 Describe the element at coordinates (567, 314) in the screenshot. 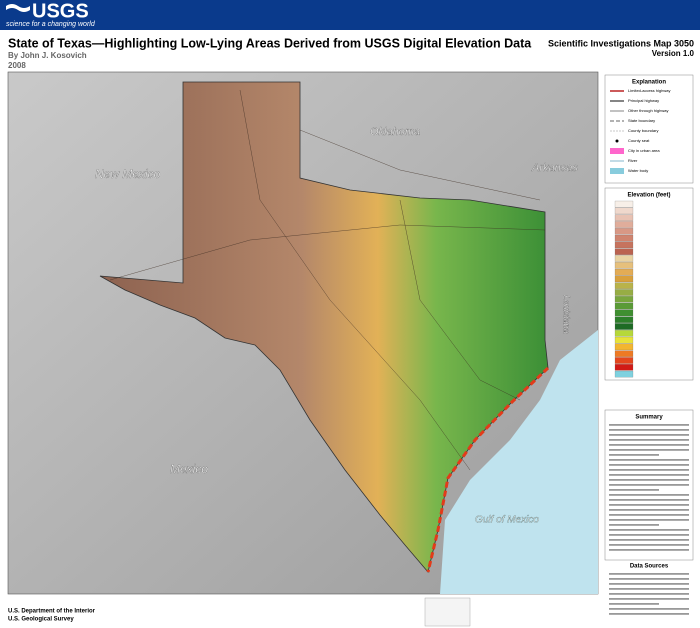

I see `region-label: Louisiana` at that location.